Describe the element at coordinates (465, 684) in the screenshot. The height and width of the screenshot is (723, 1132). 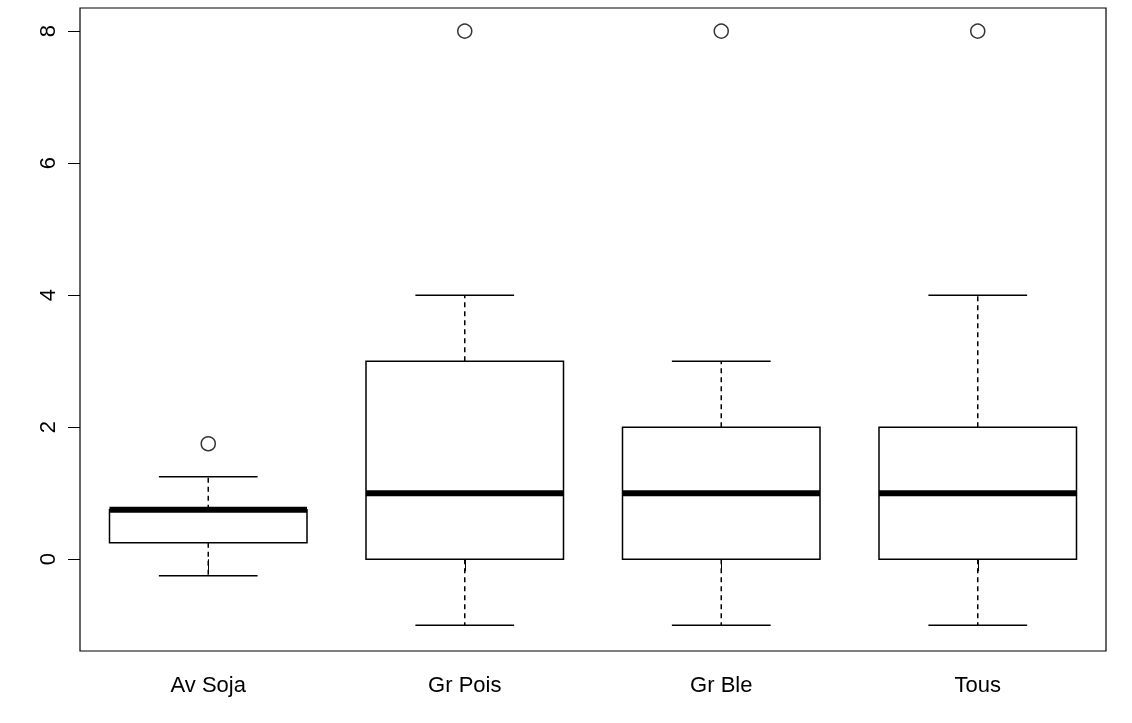
I see `x-tick-label: Gr Pois` at that location.